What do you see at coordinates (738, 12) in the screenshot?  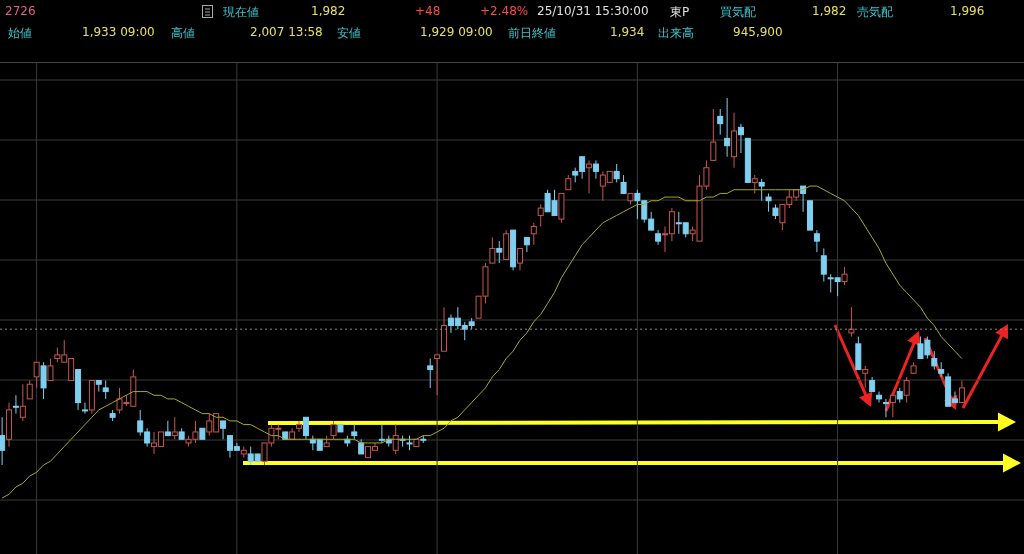 I see `text: 買気配` at bounding box center [738, 12].